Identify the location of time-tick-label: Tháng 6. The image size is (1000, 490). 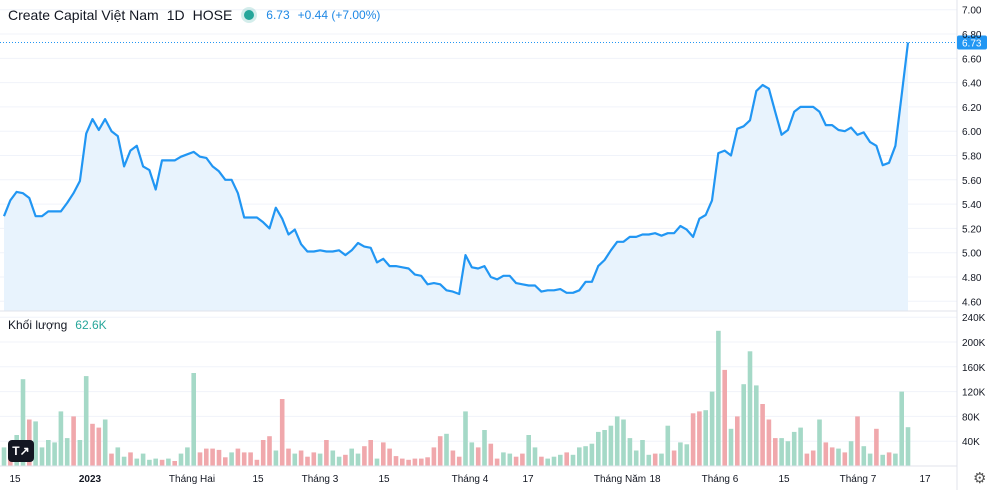
(720, 479).